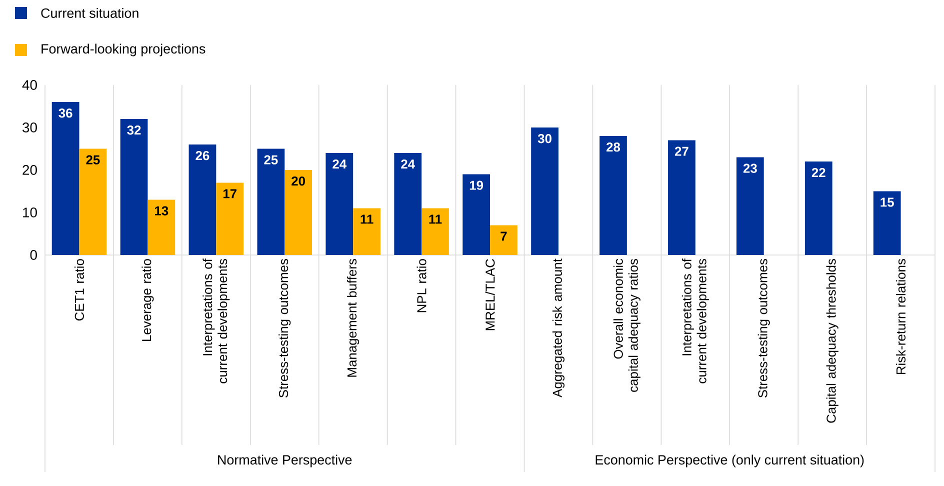 Image resolution: width=944 pixels, height=486 pixels. Describe the element at coordinates (819, 173) in the screenshot. I see `data-label: 22` at that location.